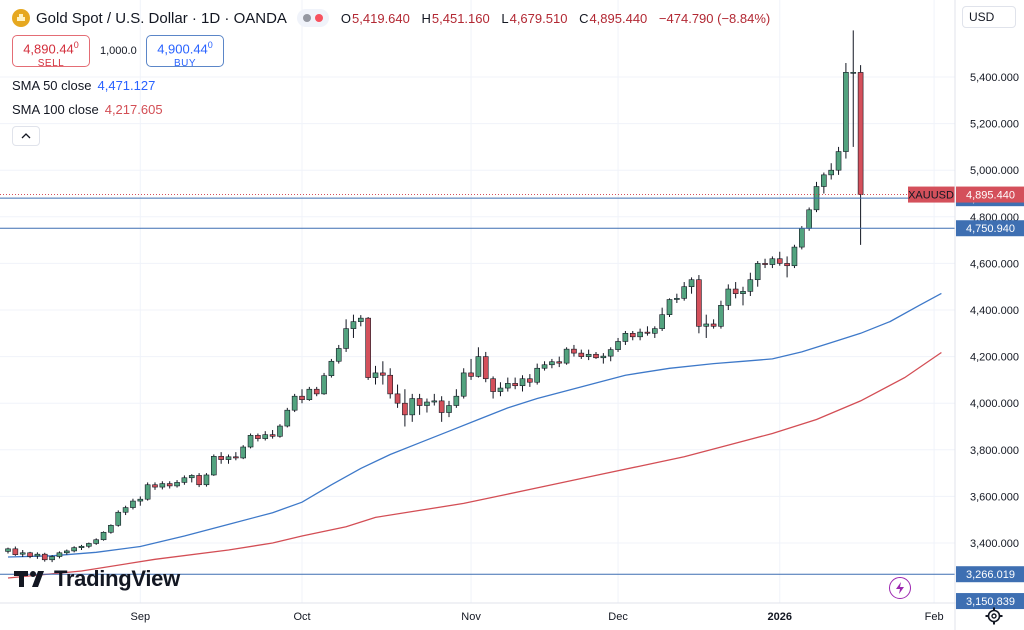 Image resolution: width=1024 pixels, height=630 pixels. I want to click on wave-icon, so click(318, 18).